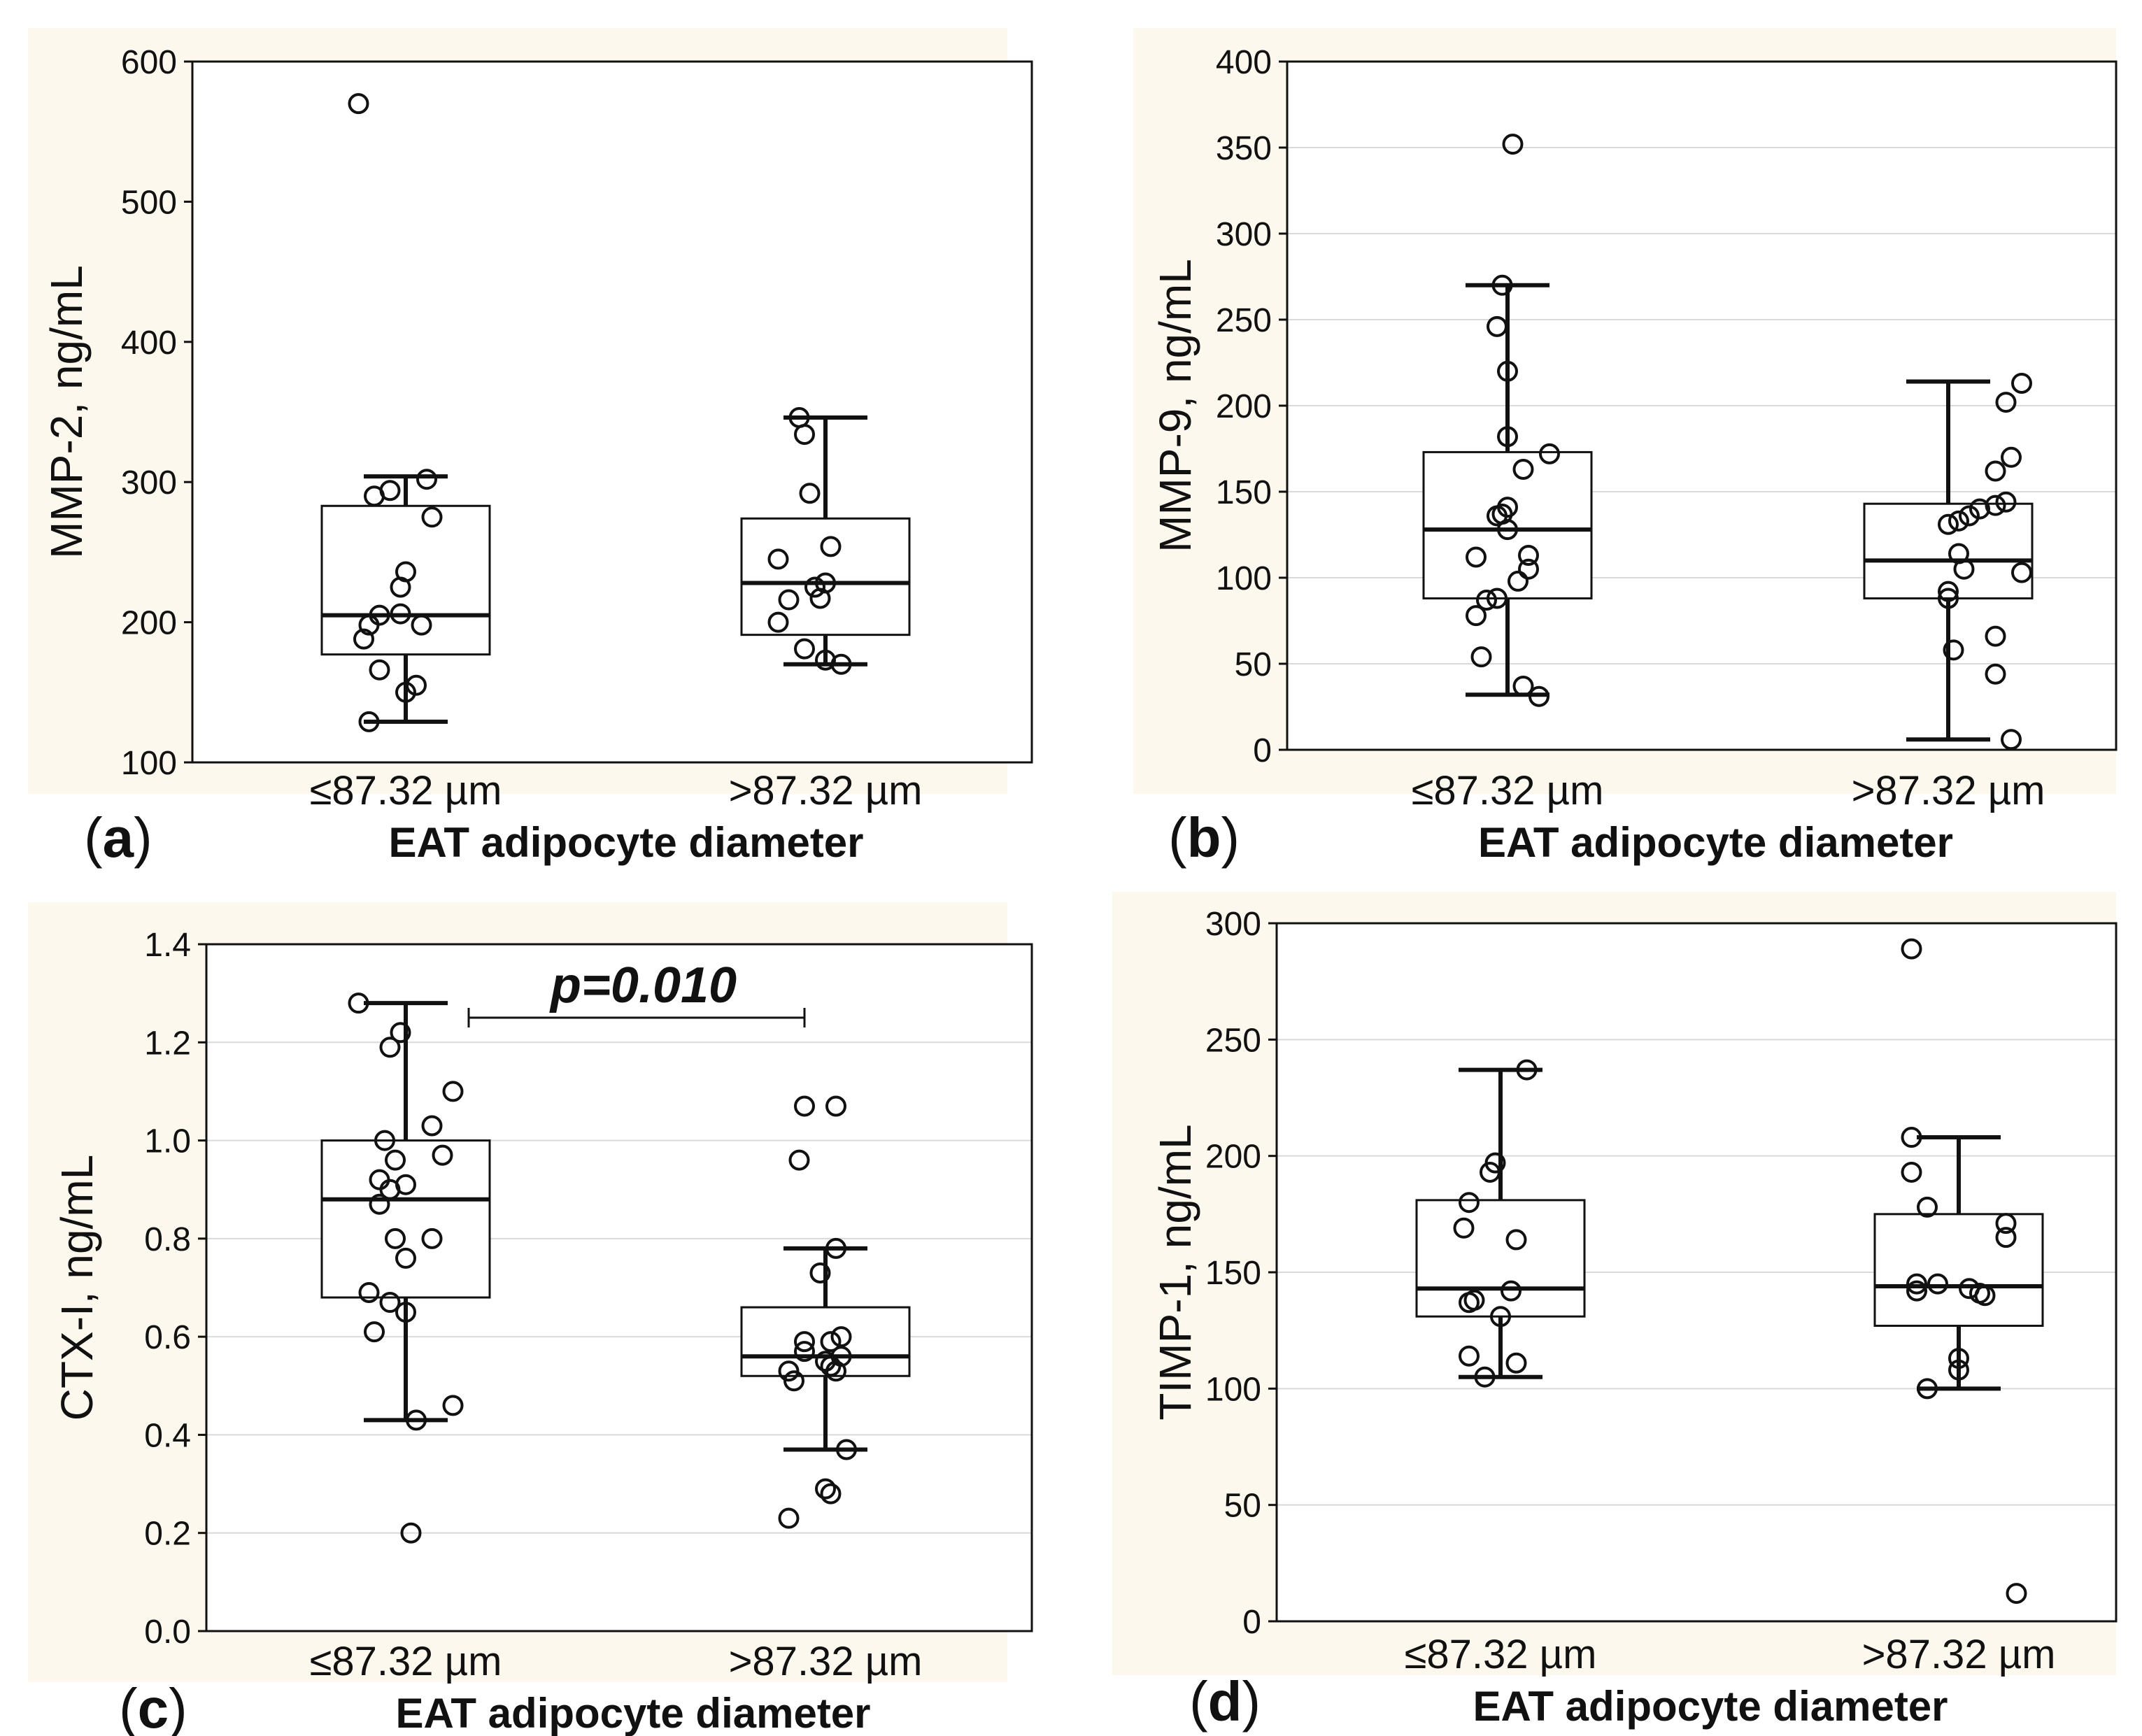 This screenshot has height=1736, width=2142. What do you see at coordinates (167, 1141) in the screenshot?
I see `y-tick-label: 1.0` at bounding box center [167, 1141].